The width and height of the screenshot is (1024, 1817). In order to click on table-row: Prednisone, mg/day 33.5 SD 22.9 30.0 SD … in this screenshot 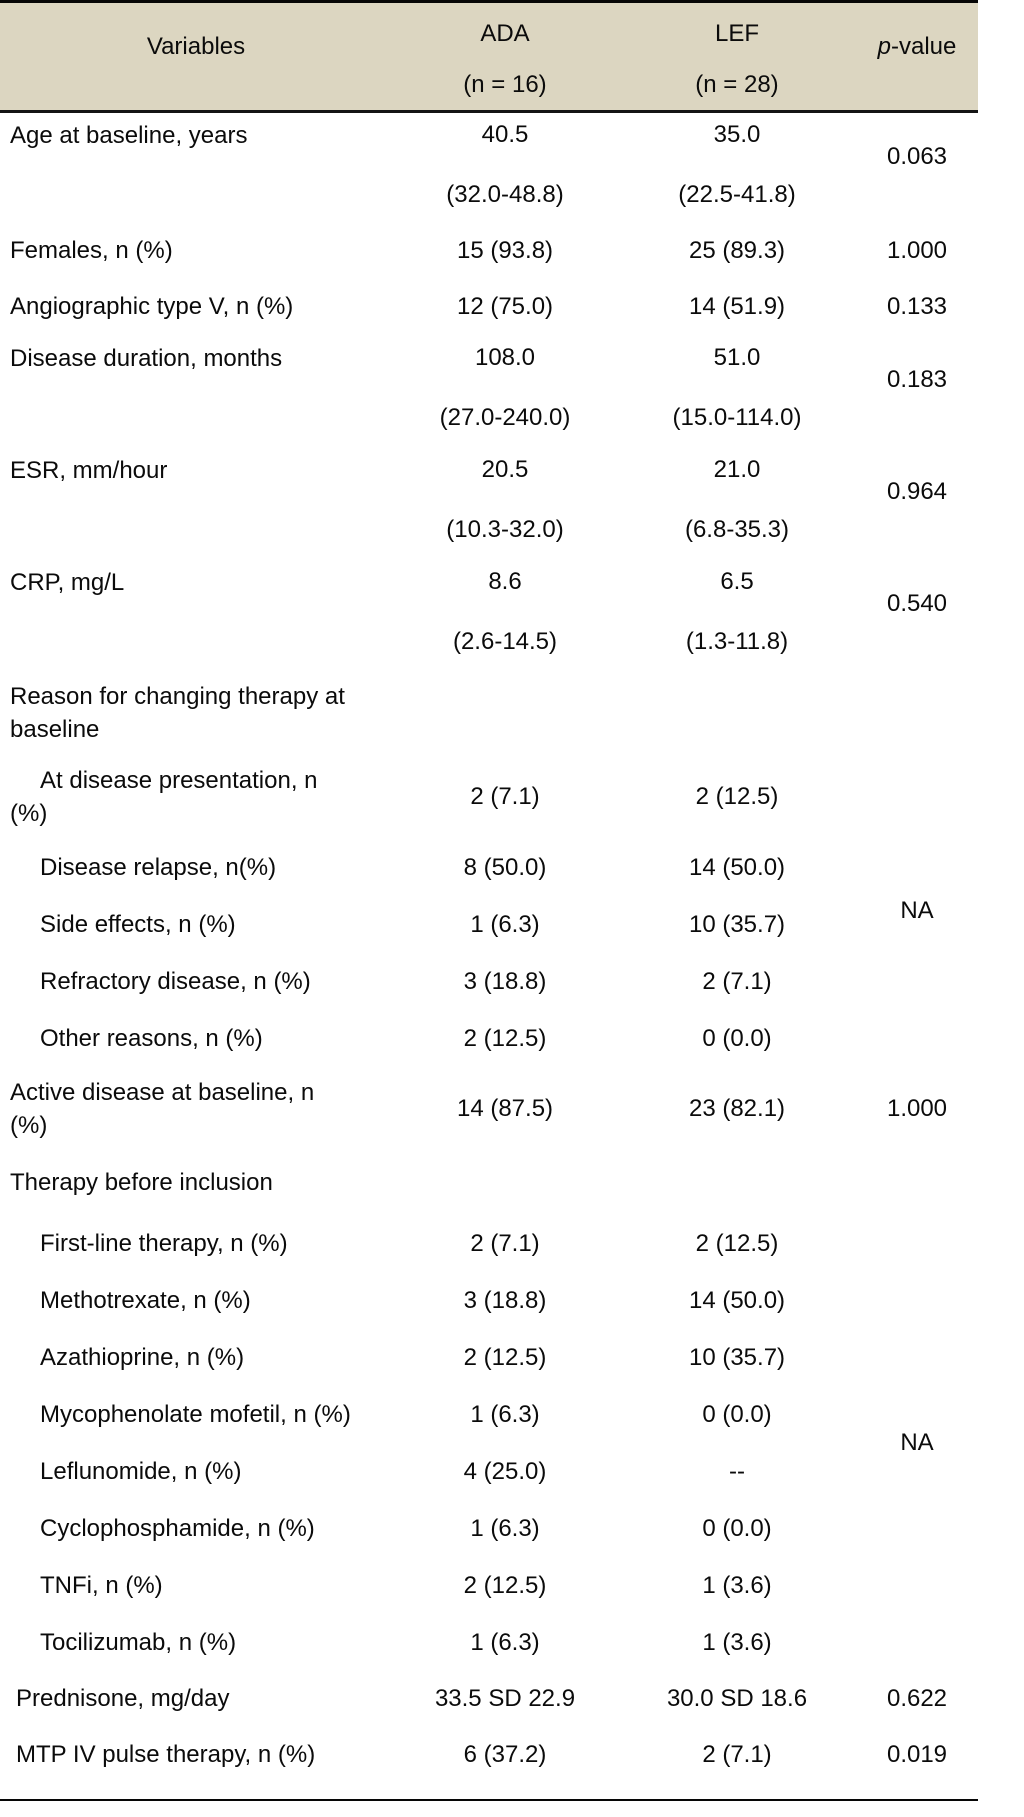, I will do `click(489, 1700)`.